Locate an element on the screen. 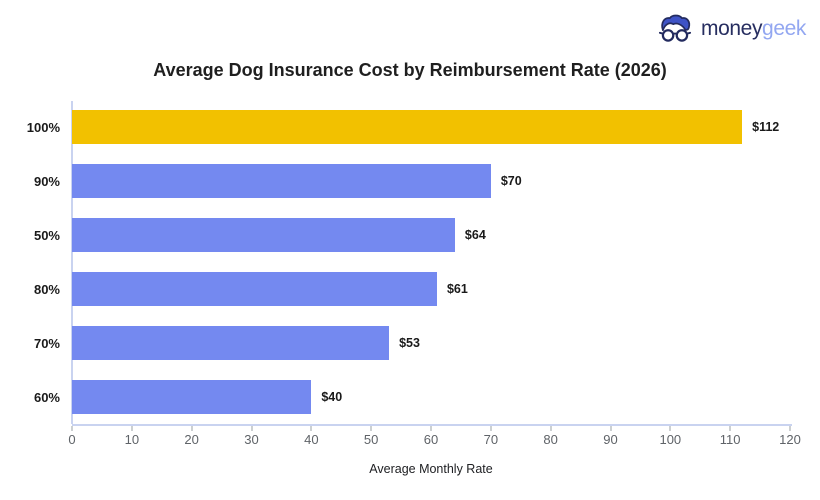  x-axis-line is located at coordinates (431, 427).